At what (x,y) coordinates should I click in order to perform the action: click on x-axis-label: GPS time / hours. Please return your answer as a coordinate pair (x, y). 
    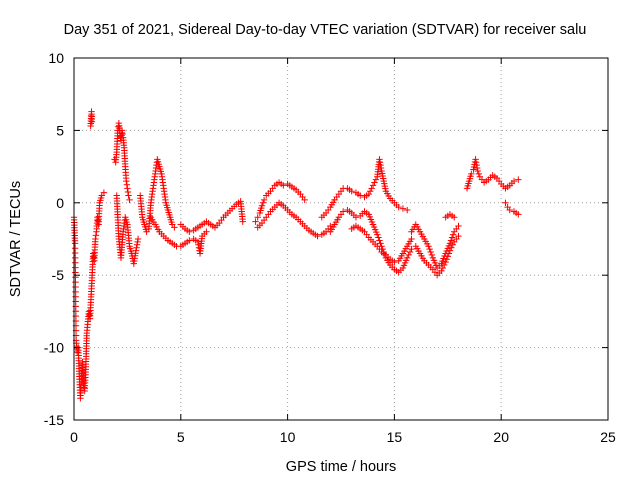
    Looking at the image, I should click on (341, 467).